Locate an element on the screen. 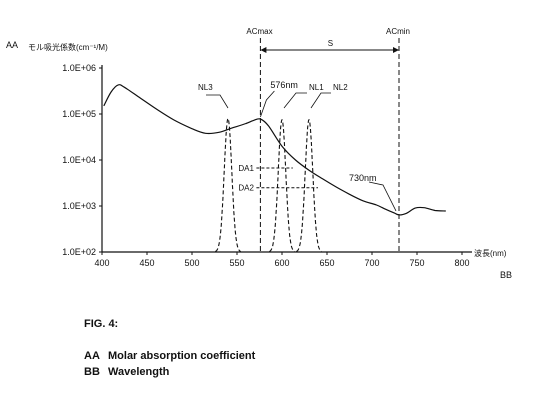  corner-label: AA is located at coordinates (12, 45).